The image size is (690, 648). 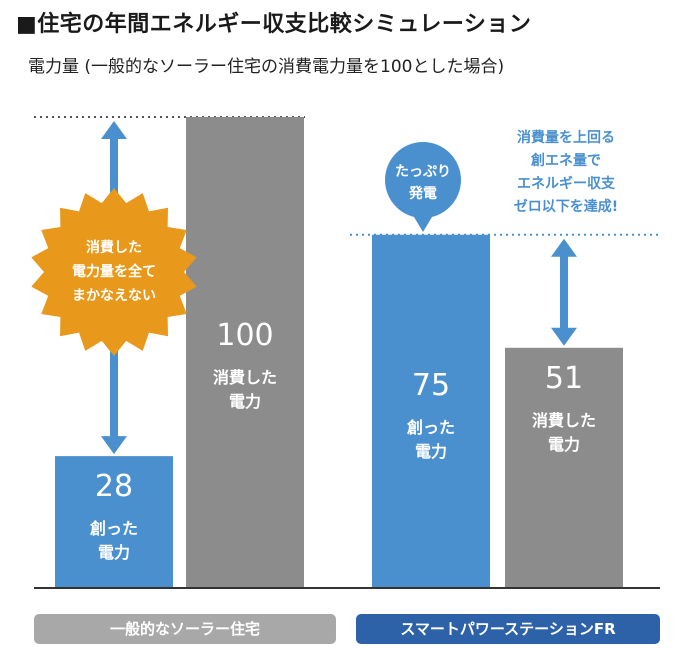 I want to click on bar-value-label: 51, so click(x=564, y=378).